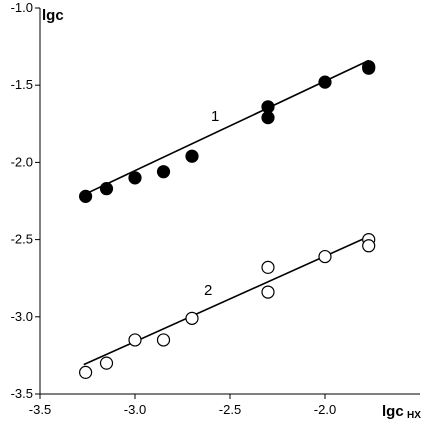 This screenshot has height=427, width=432. Describe the element at coordinates (208, 290) in the screenshot. I see `series-label-2: 2` at that location.